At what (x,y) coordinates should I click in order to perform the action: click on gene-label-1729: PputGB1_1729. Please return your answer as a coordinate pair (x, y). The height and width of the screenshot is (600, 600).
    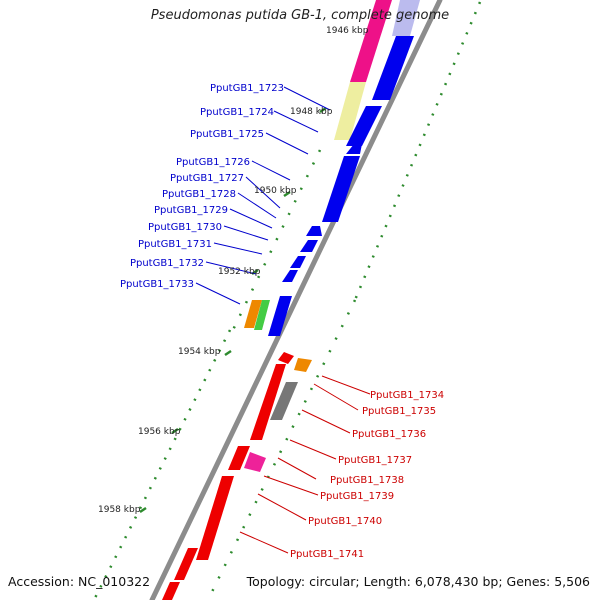
    Looking at the image, I should click on (191, 210).